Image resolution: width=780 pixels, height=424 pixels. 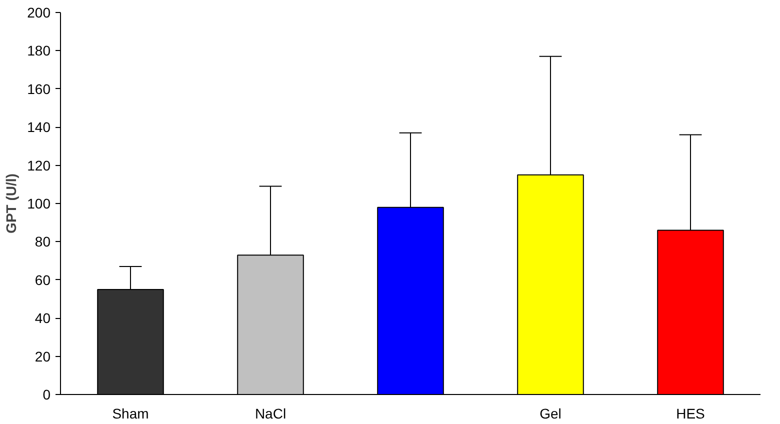 What do you see at coordinates (42, 280) in the screenshot?
I see `y-tick-label: 60` at bounding box center [42, 280].